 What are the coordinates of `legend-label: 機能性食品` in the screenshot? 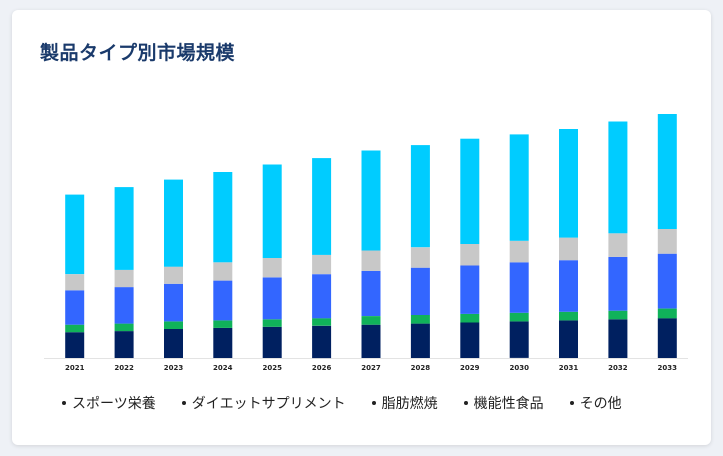 It's located at (508, 404).